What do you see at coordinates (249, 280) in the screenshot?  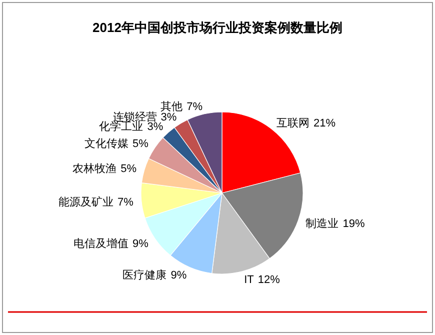 I see `slice-label: IT` at bounding box center [249, 280].